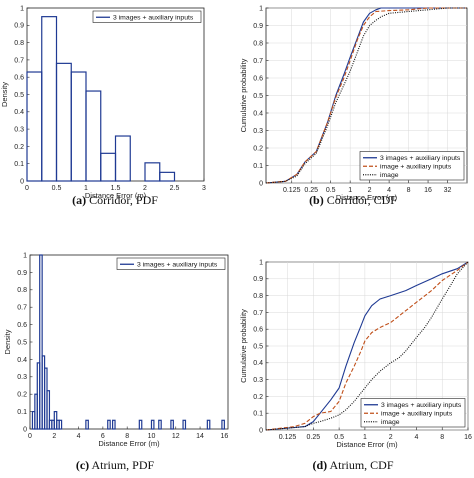  What do you see at coordinates (320, 465) in the screenshot?
I see `caption-d-label: (d)` at bounding box center [320, 465].